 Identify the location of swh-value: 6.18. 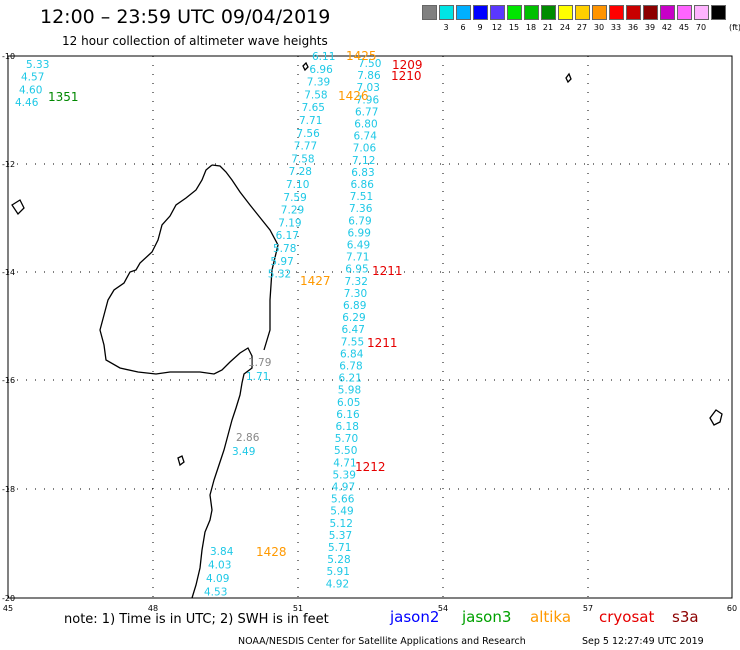
(347, 427).